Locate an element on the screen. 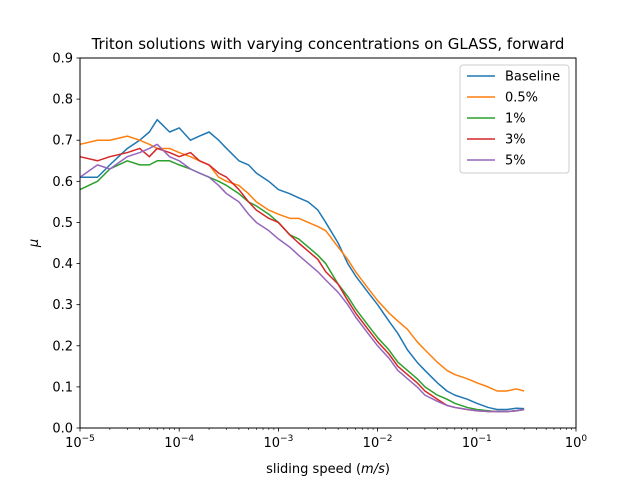 The width and height of the screenshot is (640, 484). y-tick-label: 0.6 is located at coordinates (62, 182).